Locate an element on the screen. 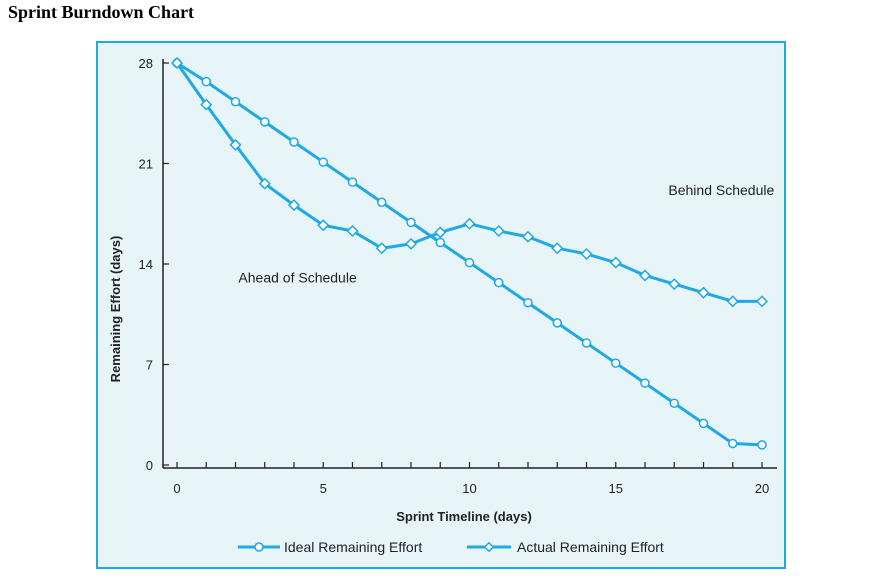 The height and width of the screenshot is (578, 885). y-tick-label: 28 is located at coordinates (146, 63).